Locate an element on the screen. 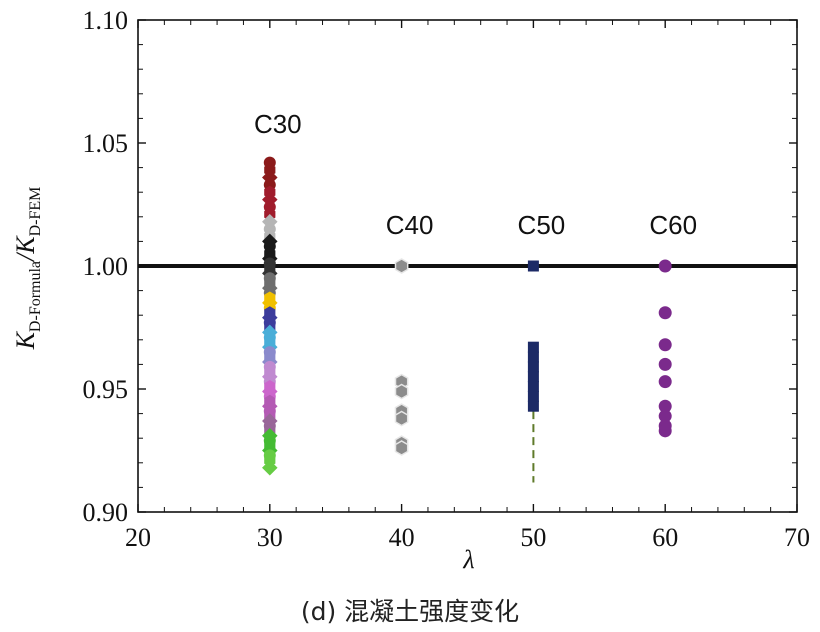  group-label-c30: C30 is located at coordinates (278, 124).